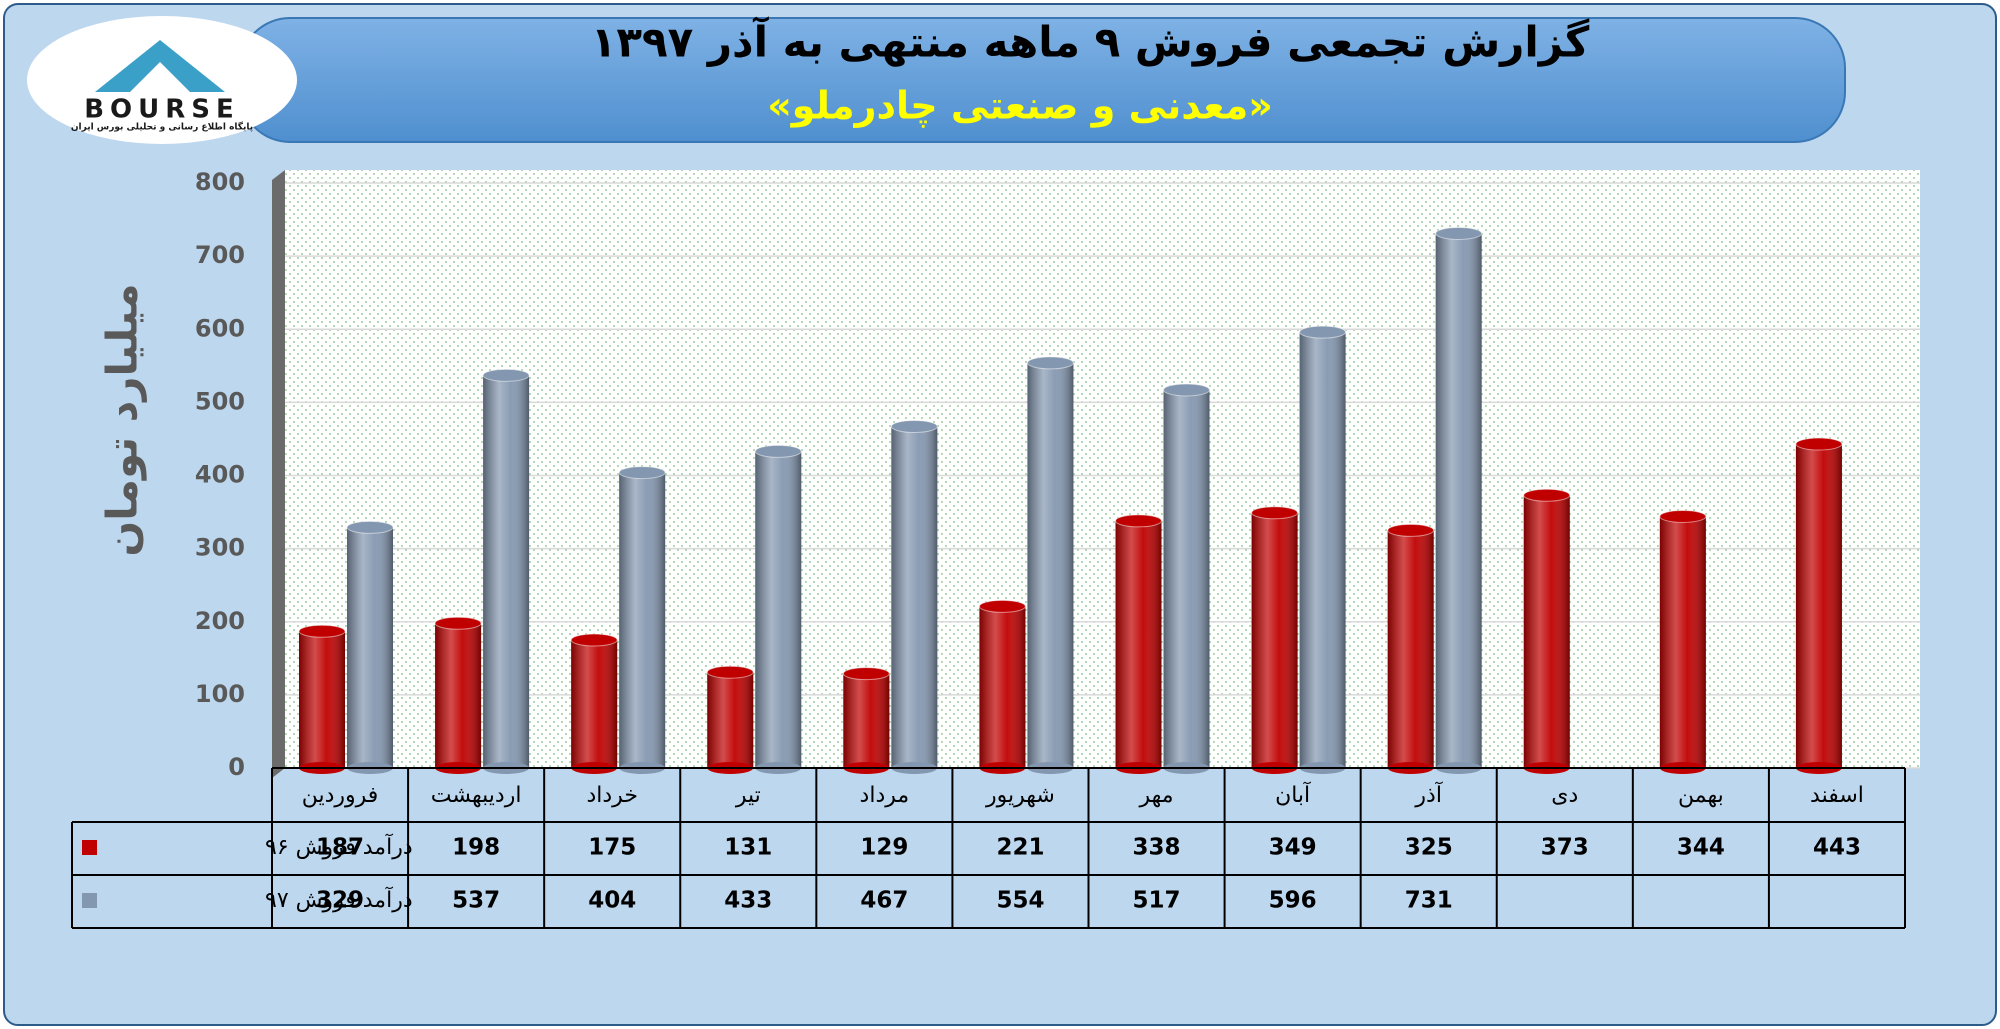  I want to click on x-tick-label: بهمن, so click(1701, 795).